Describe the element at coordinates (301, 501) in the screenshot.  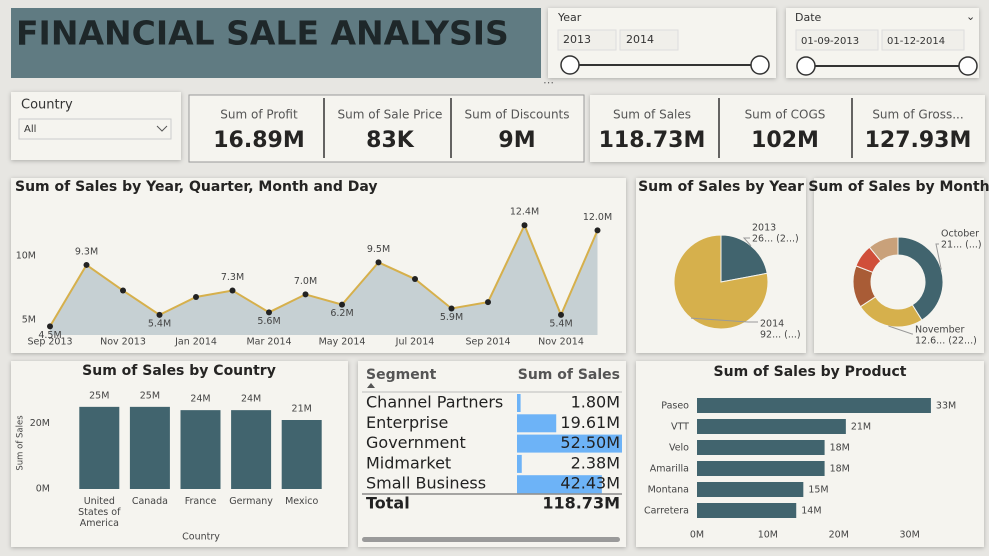
I see `x-tick-label-box: Mexico` at that location.